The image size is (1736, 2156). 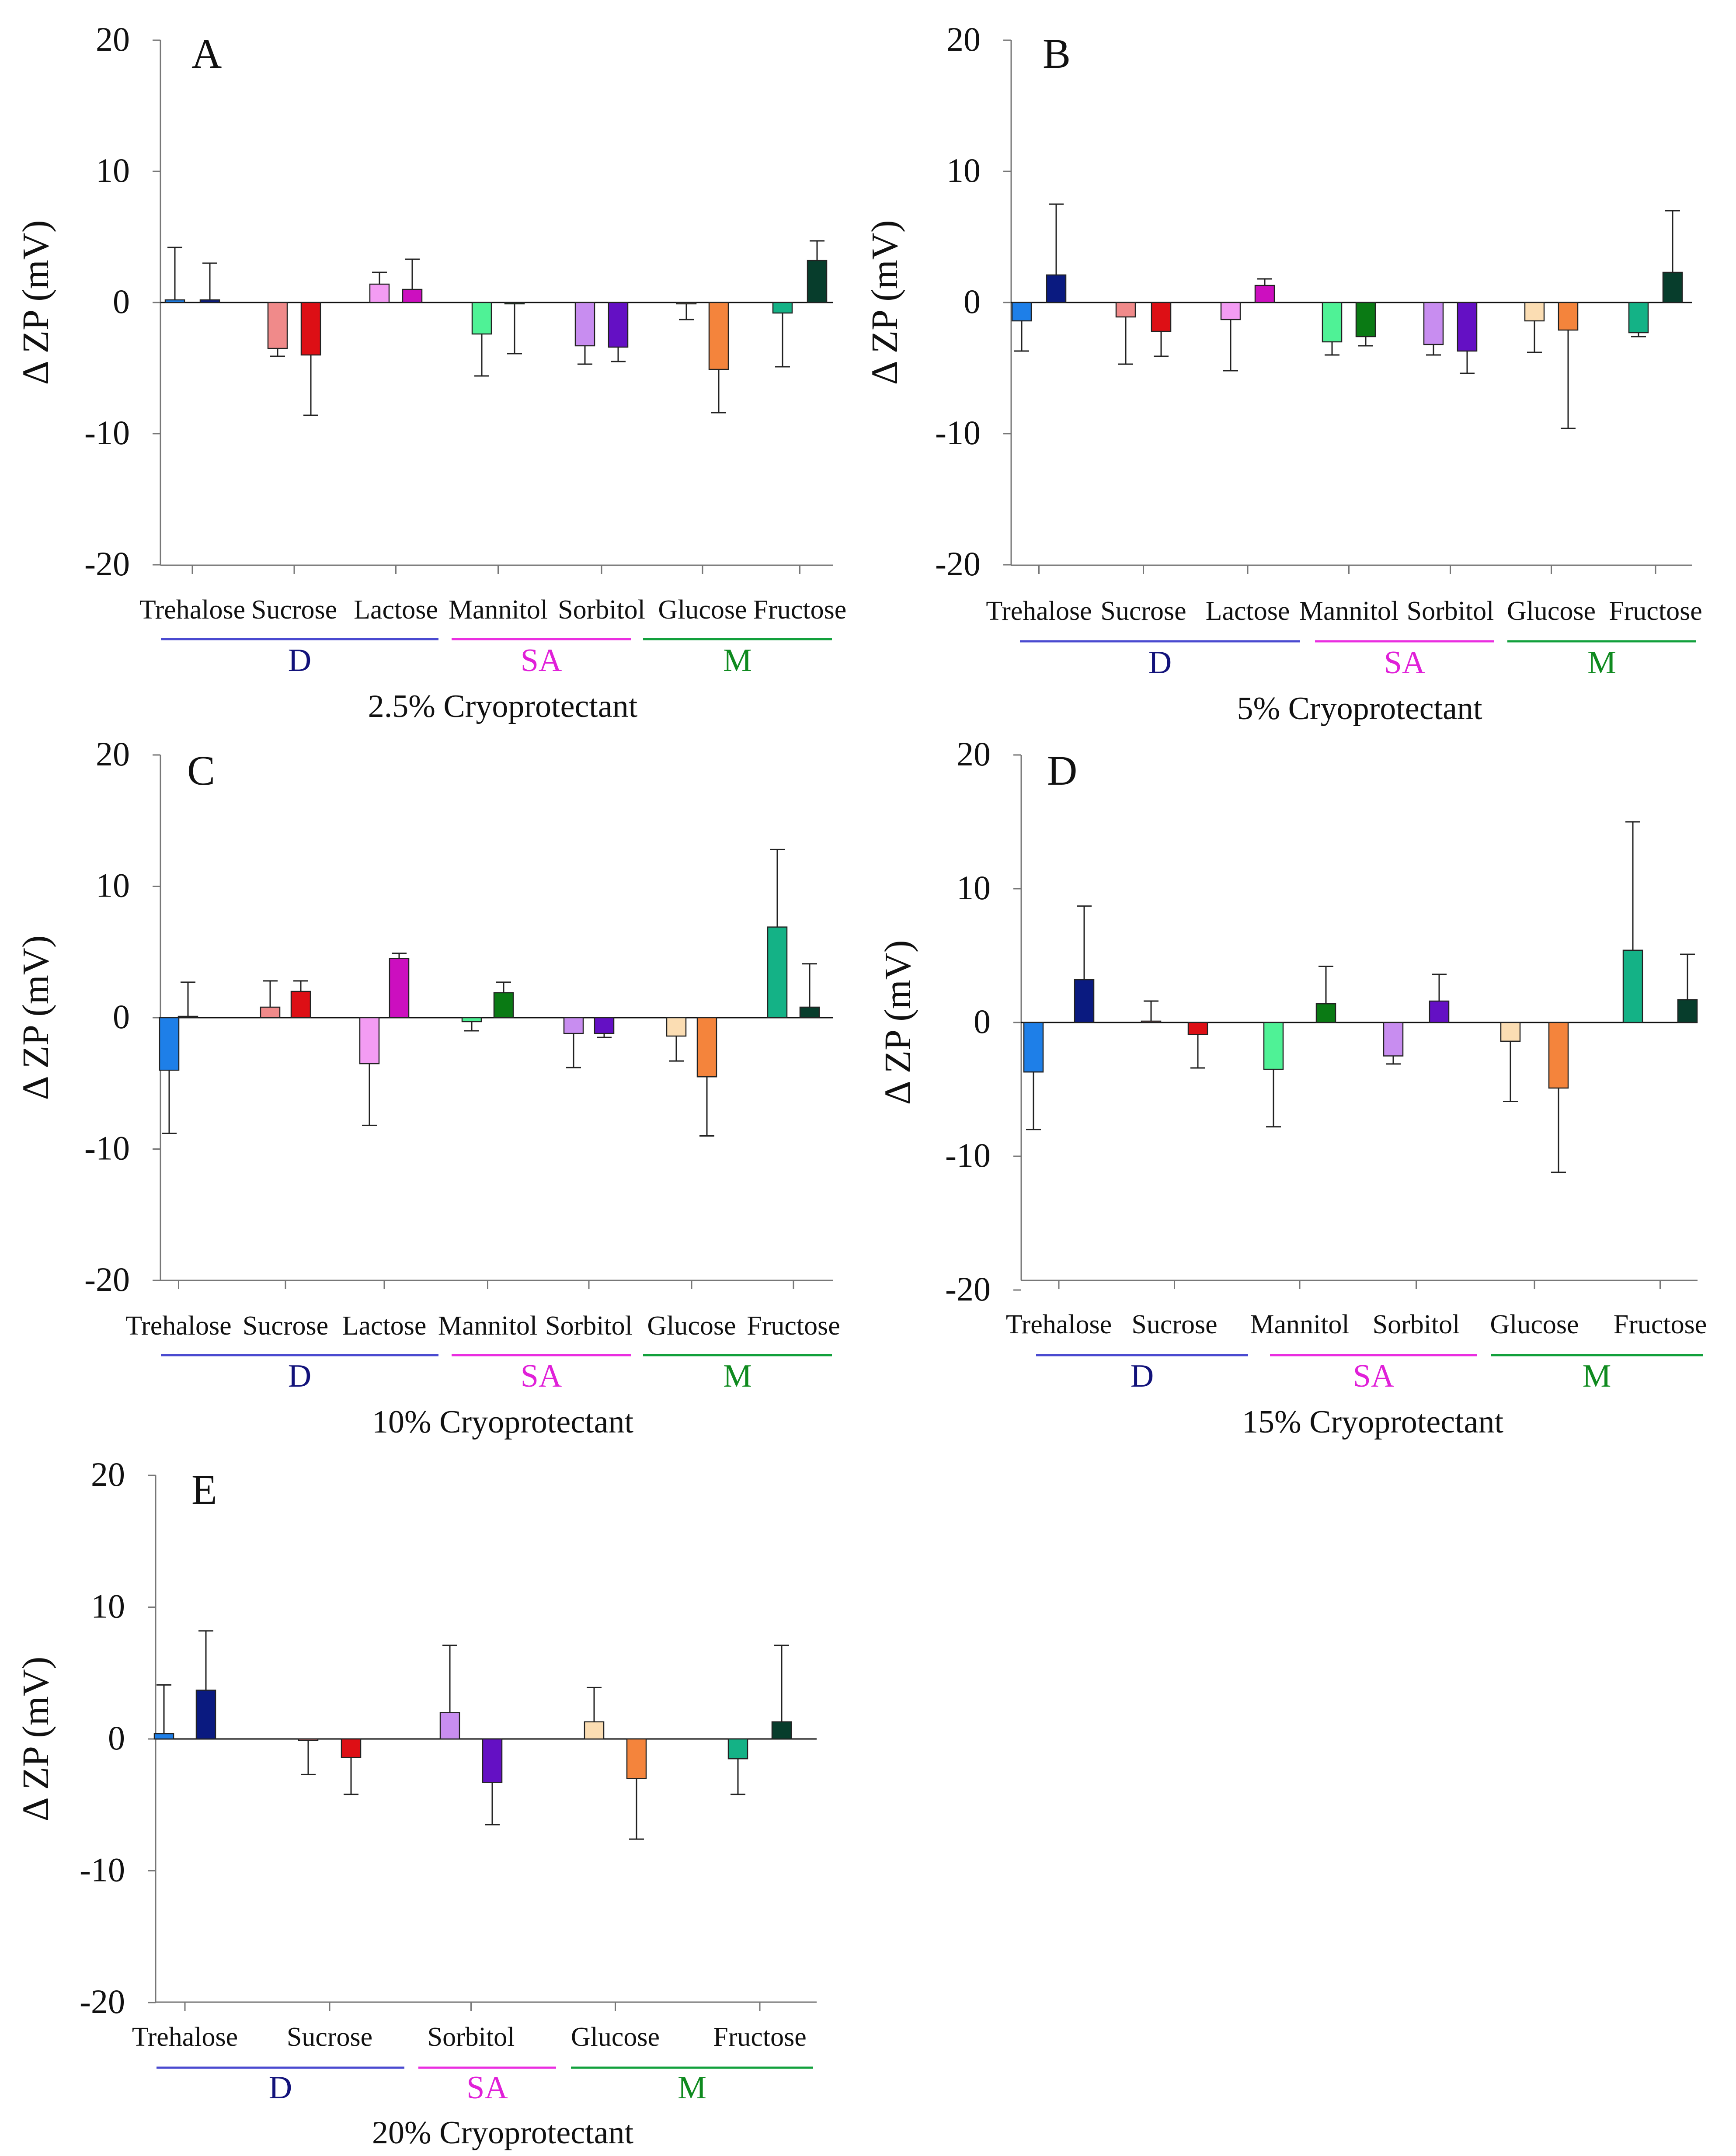 I want to click on x-tick-label: Trehalose, so click(x=185, y=2037).